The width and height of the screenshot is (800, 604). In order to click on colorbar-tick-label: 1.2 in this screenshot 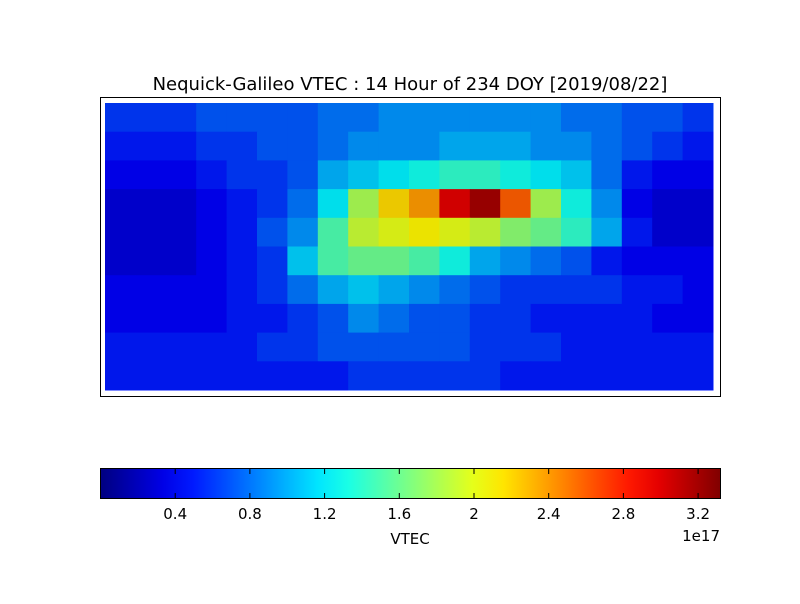, I will do `click(325, 514)`.